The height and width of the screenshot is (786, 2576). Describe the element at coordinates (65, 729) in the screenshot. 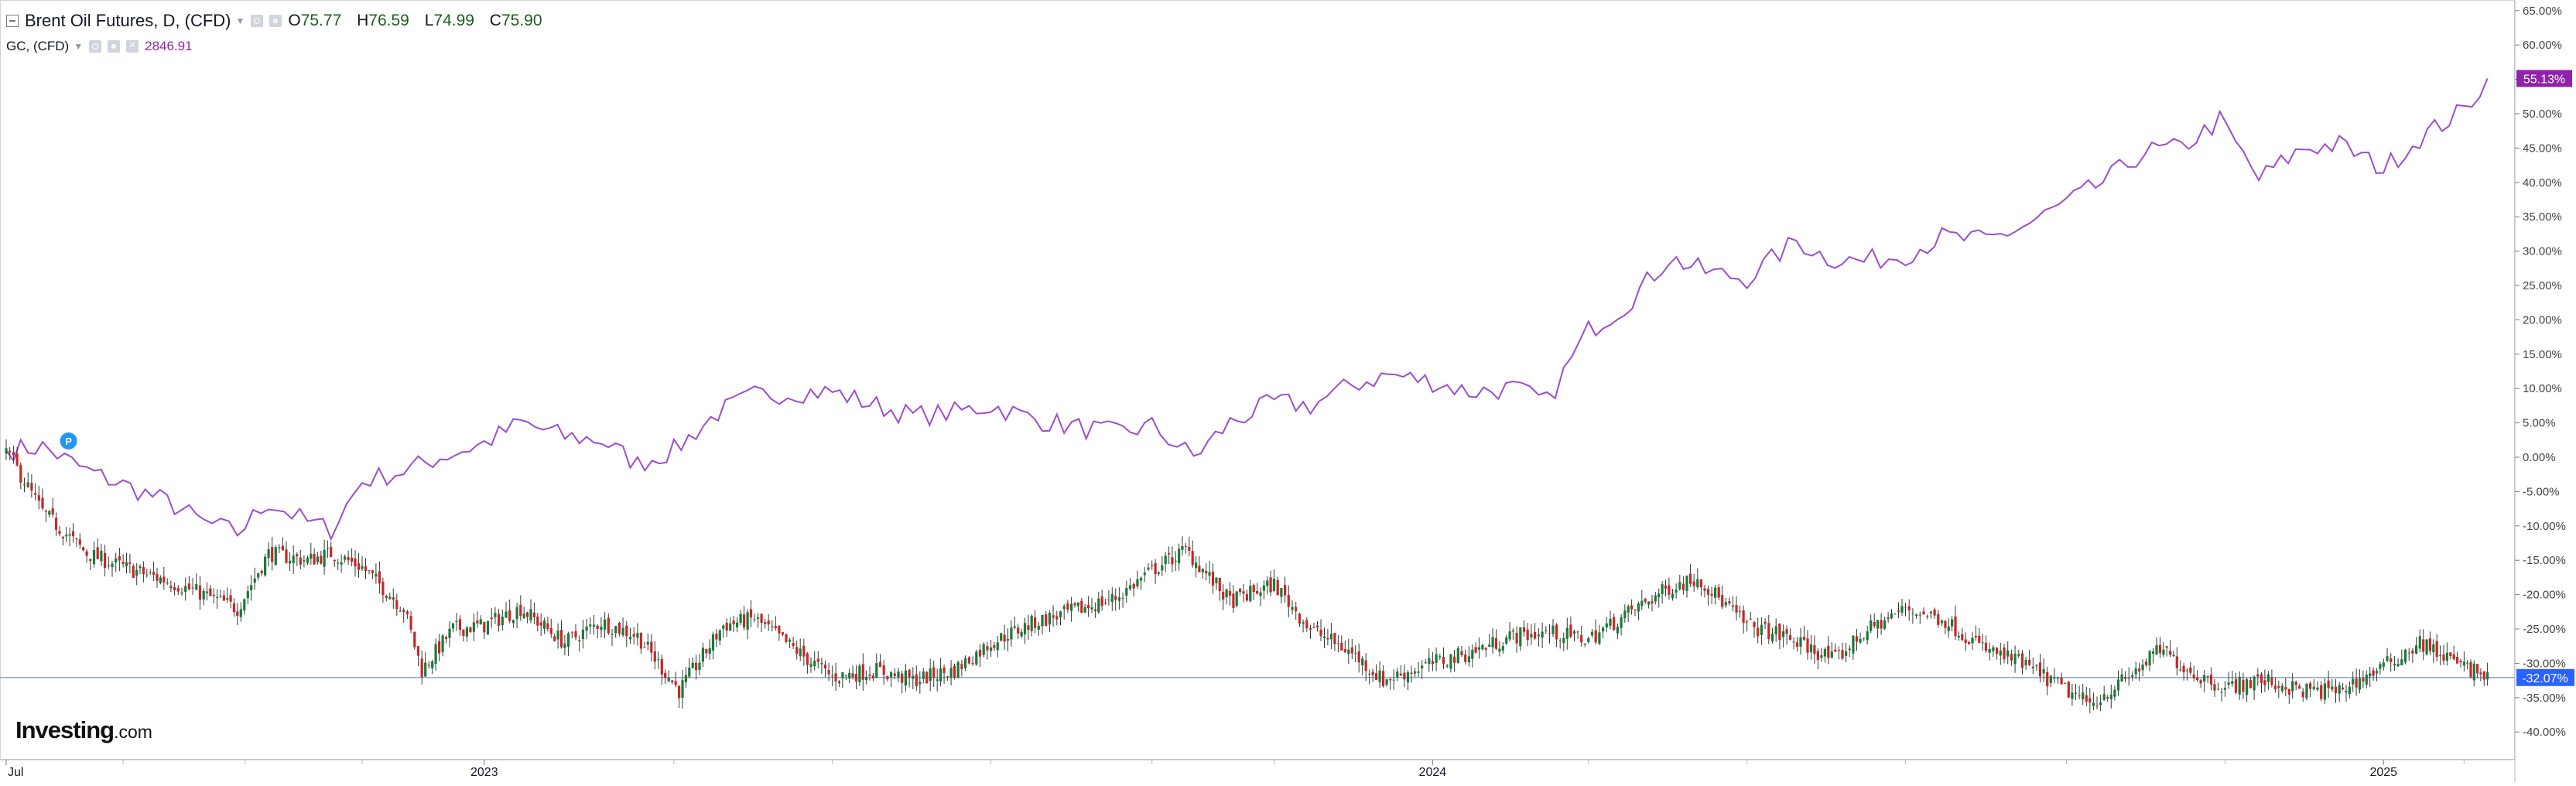

I see `logo-main-text: Investing` at that location.